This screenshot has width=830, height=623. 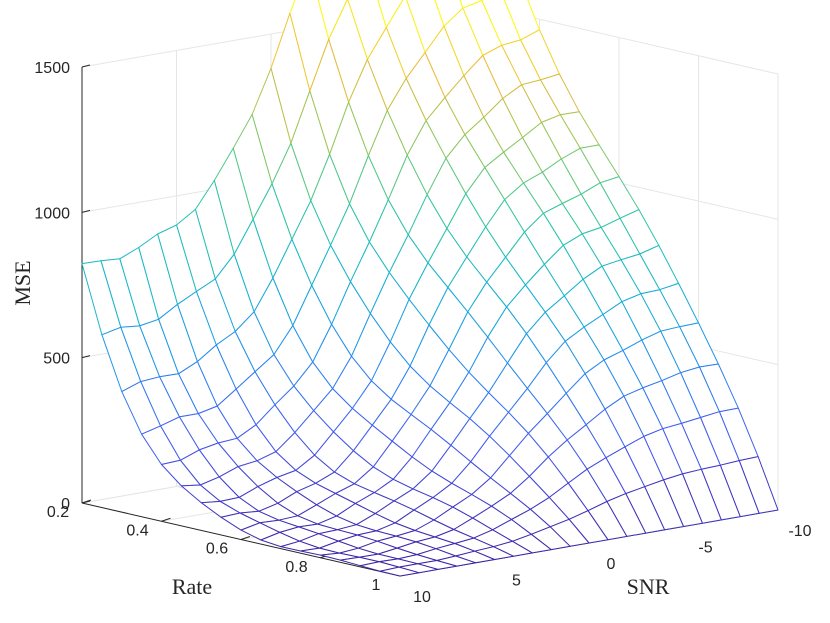 I want to click on rate-tick-label: 0.4, so click(x=137, y=530).